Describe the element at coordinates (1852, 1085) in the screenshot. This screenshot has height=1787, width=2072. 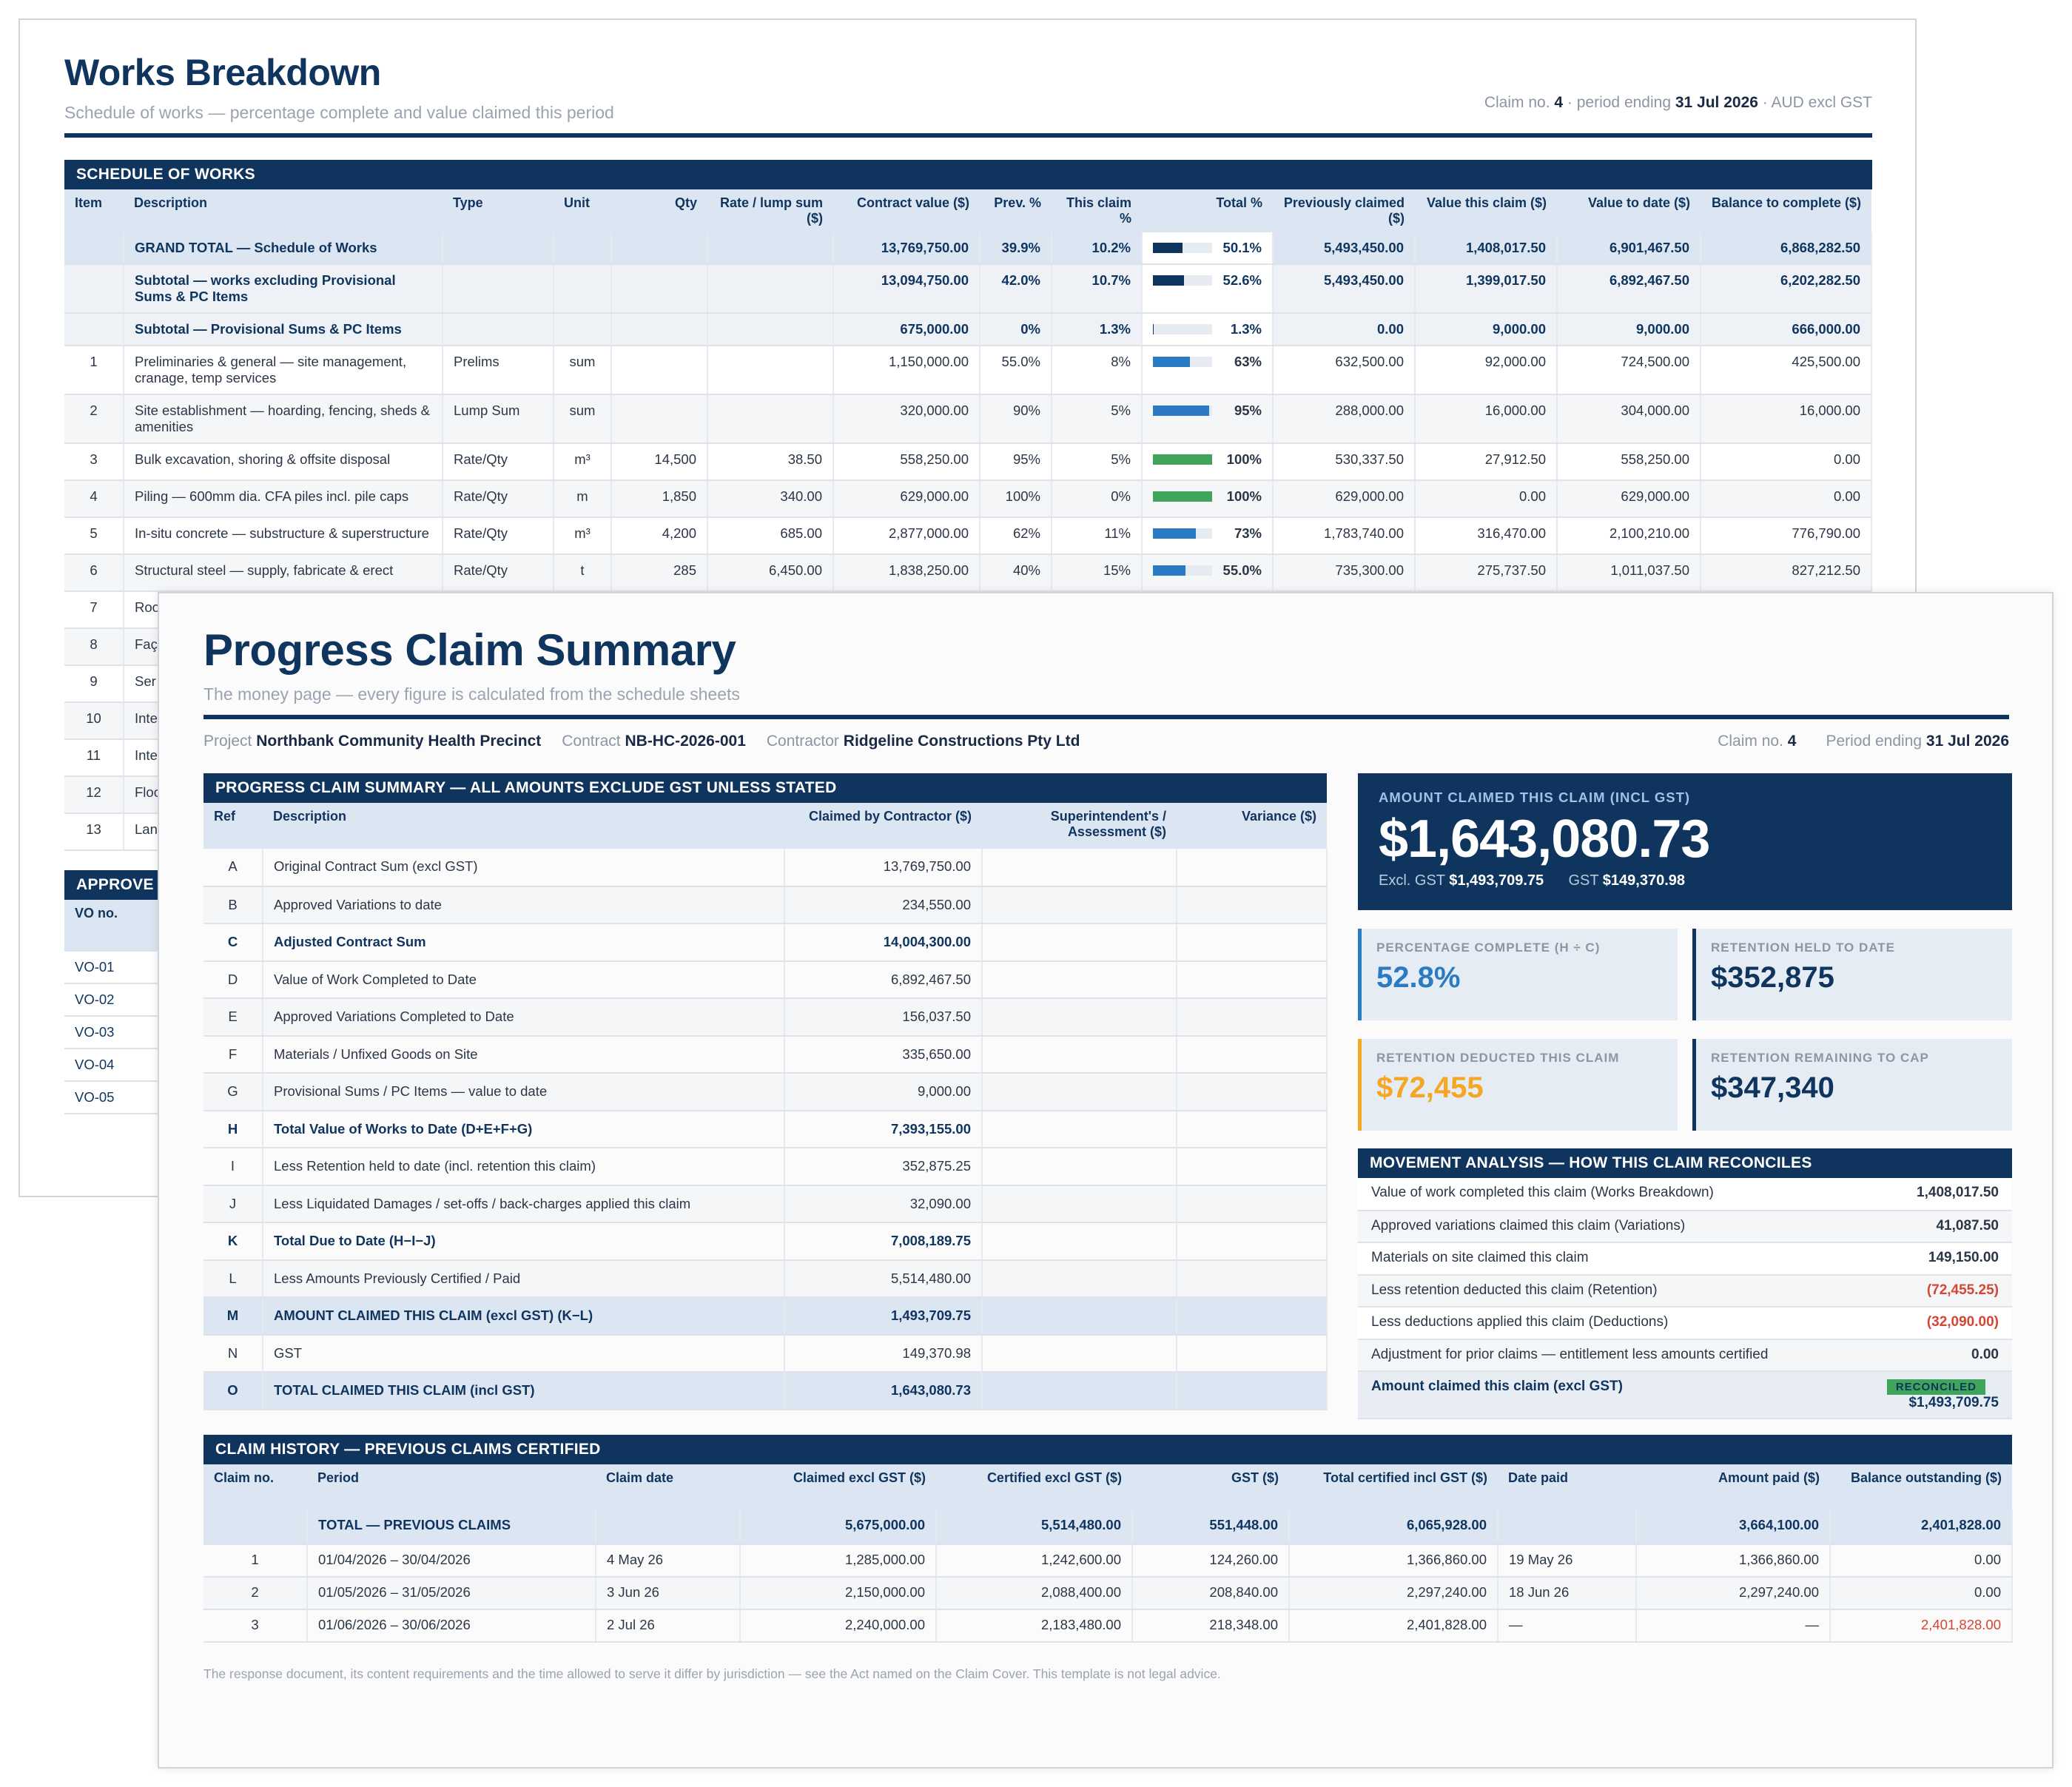
I see `kpi-card: RETENTION REMAINING TO CAP $347,340` at that location.